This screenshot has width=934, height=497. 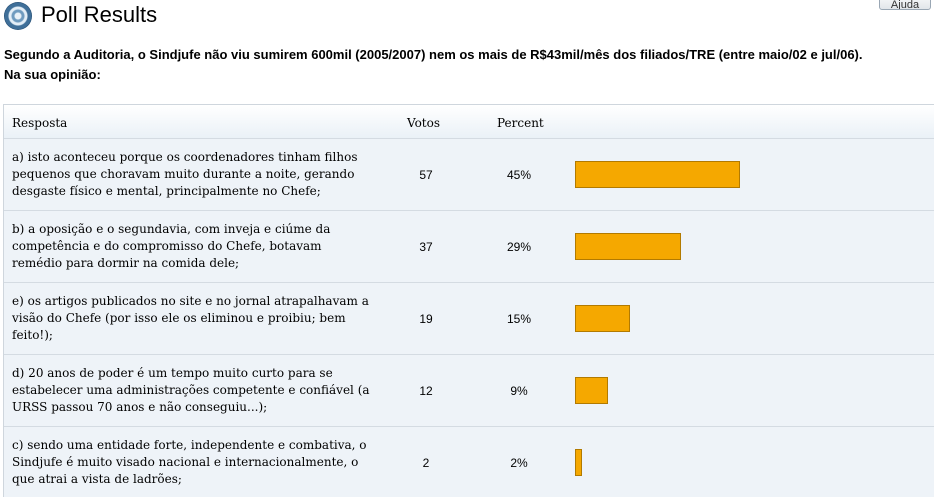 What do you see at coordinates (140, 407) in the screenshot?
I see `answer-line: URSS passou 70 anos e não conseguiu...);` at bounding box center [140, 407].